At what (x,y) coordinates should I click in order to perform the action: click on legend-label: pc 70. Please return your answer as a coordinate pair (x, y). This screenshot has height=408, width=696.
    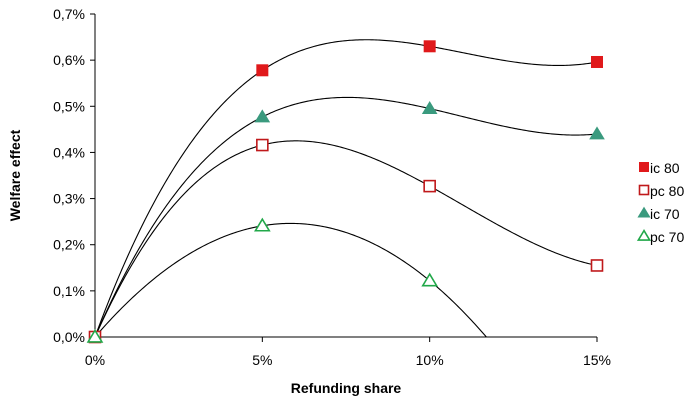
    Looking at the image, I should click on (667, 237).